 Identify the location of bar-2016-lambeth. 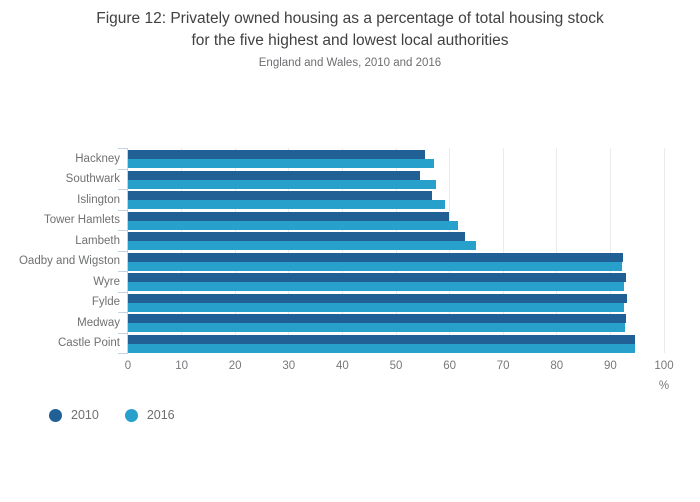
(302, 245).